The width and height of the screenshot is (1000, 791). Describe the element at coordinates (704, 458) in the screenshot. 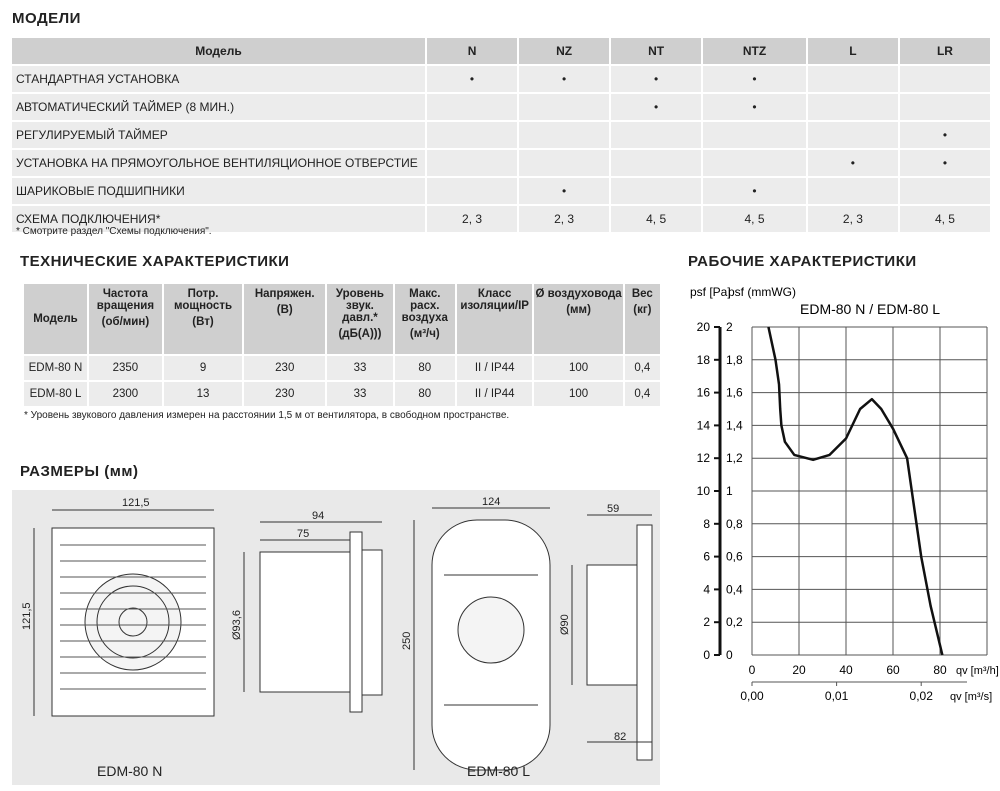

I see `y-tick-label-pa: 12` at that location.